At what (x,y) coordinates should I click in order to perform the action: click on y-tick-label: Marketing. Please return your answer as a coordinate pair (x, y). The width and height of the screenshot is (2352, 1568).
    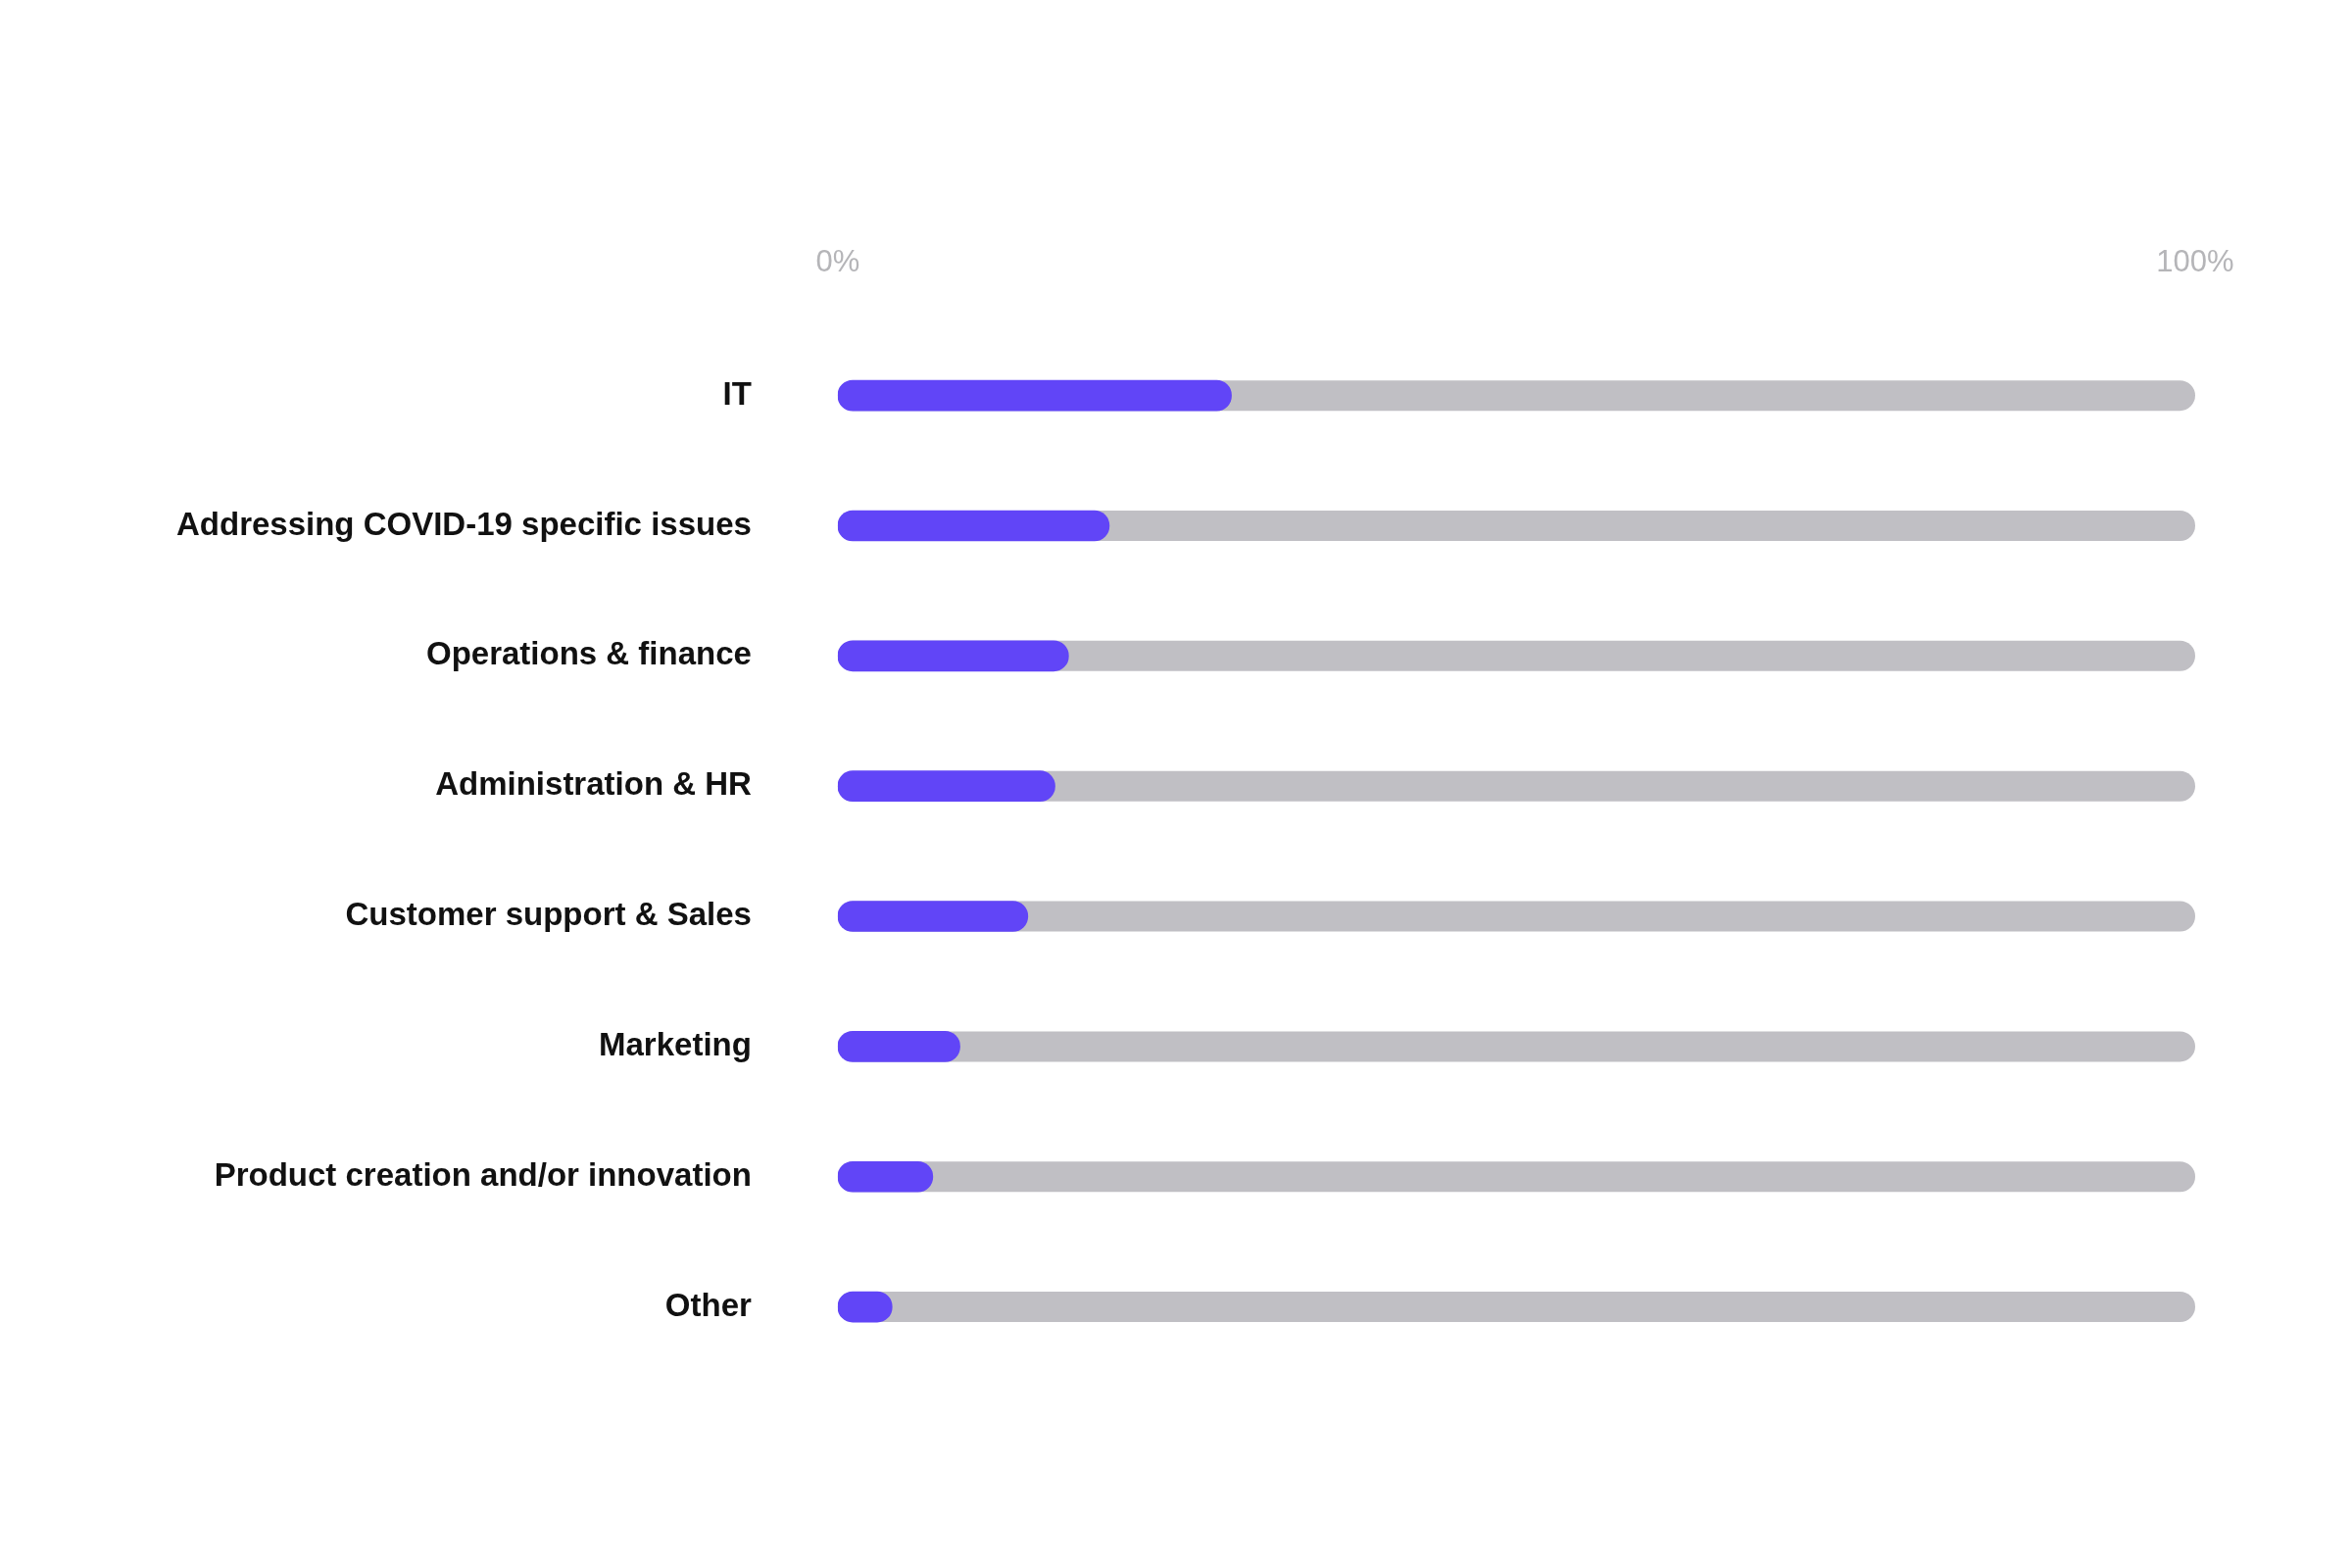
    Looking at the image, I should click on (675, 1043).